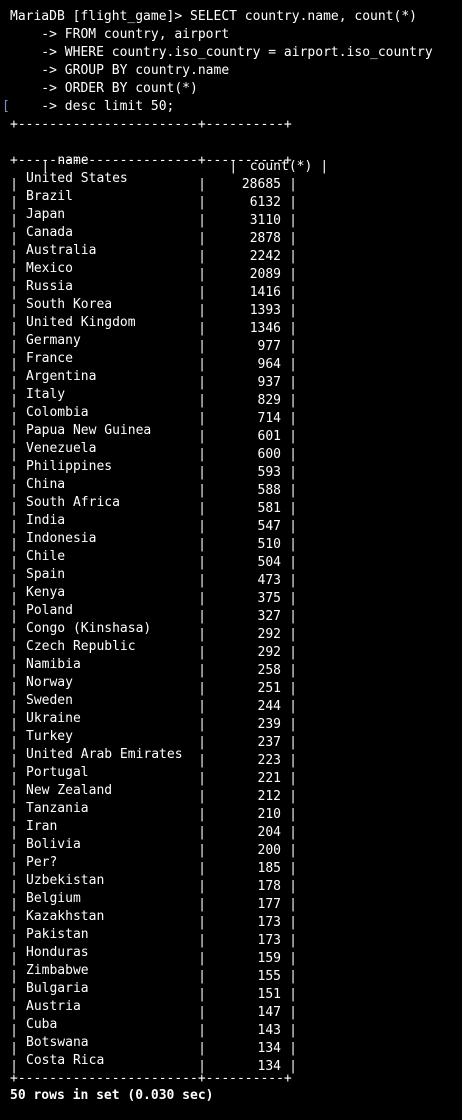 The height and width of the screenshot is (1120, 462). Describe the element at coordinates (153, 613) in the screenshot. I see `table-row: | Poland | 327 |` at that location.